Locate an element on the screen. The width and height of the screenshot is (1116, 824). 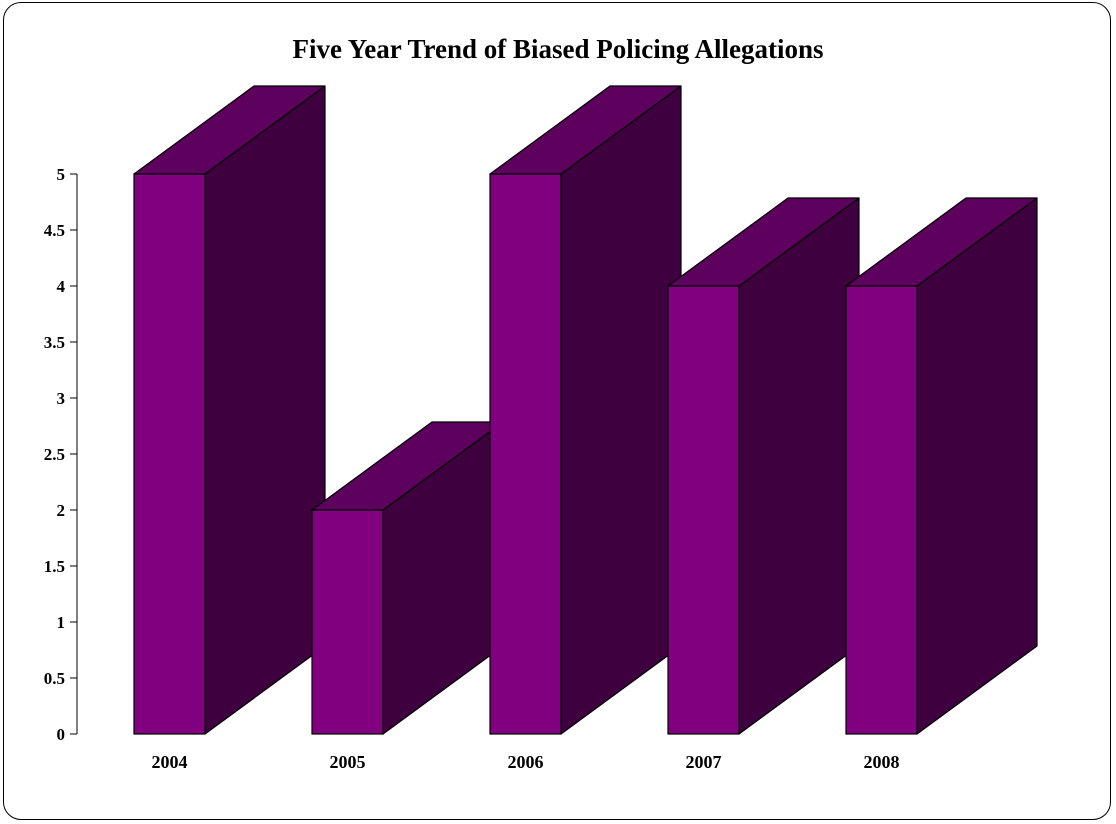
y-tick-label: 0 is located at coordinates (61, 734).